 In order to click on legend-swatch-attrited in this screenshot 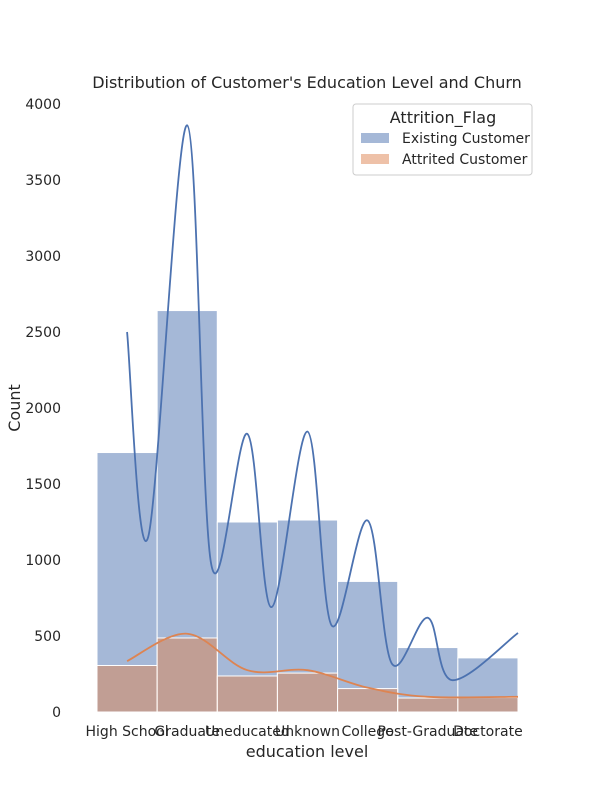, I will do `click(375, 159)`.